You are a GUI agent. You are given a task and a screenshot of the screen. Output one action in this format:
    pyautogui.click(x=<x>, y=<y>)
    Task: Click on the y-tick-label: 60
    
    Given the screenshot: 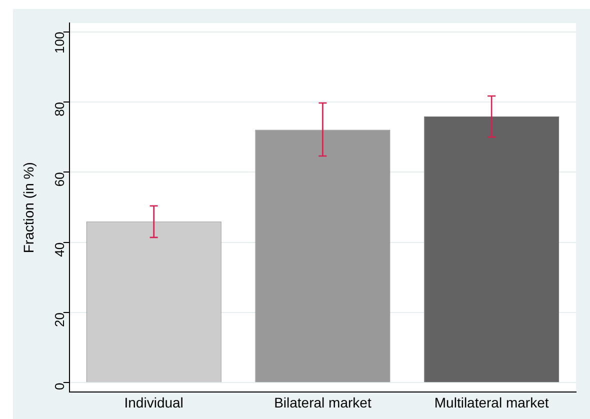 What is the action you would take?
    pyautogui.click(x=59, y=179)
    